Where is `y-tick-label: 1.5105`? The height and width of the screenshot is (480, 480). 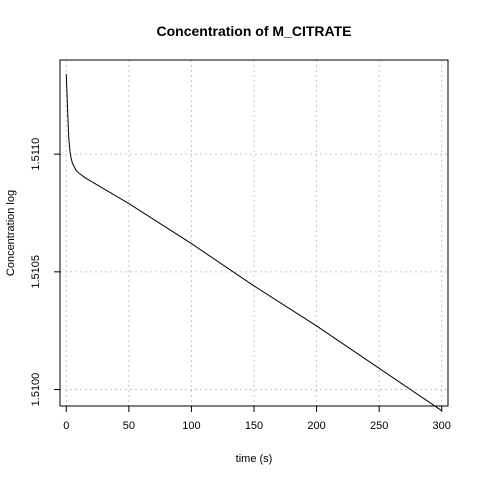
y-tick-label: 1.5105 is located at coordinates (36, 272).